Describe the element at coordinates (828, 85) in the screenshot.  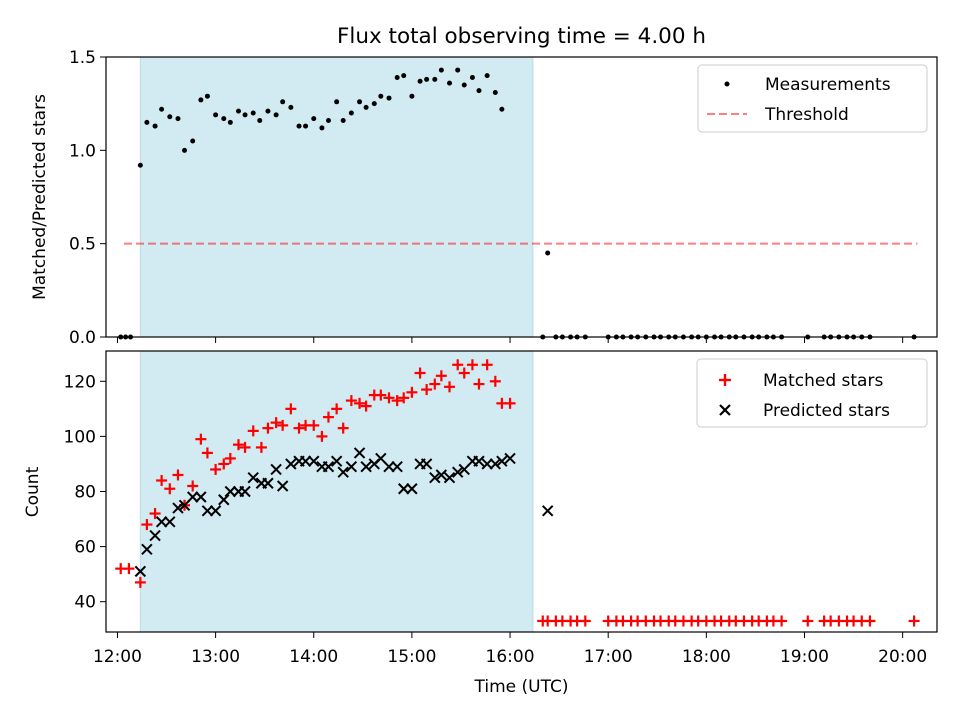
I see `legend-measurements-label: Measurements` at that location.